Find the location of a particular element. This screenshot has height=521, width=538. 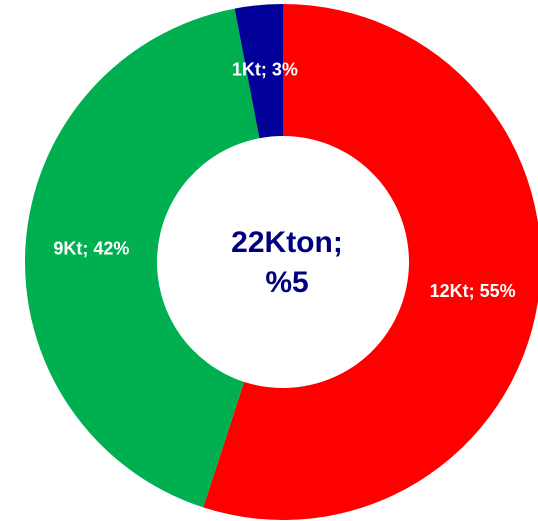

data-label: 1Kt; 3% is located at coordinates (265, 70).